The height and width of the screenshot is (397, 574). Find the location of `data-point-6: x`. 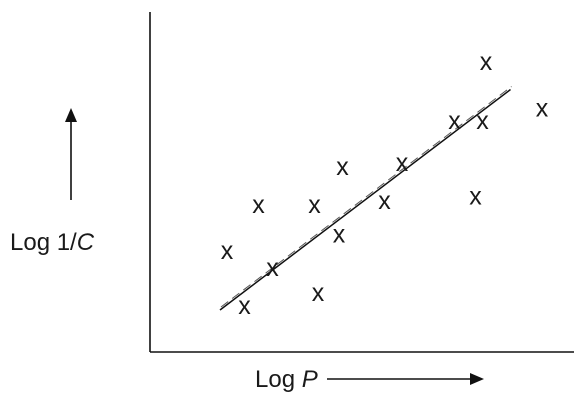

data-point-6: x is located at coordinates (314, 205).